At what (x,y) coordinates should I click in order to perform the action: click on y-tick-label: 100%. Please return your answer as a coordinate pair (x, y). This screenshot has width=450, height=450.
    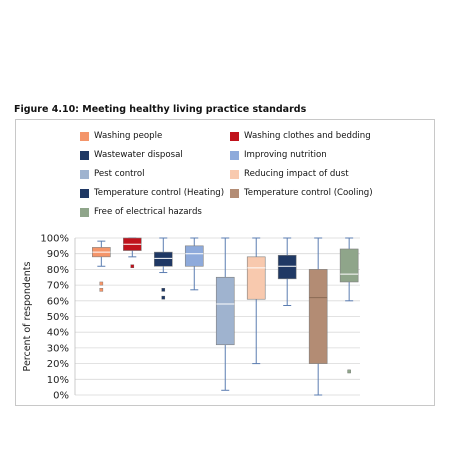
    Looking at the image, I should click on (54, 239).